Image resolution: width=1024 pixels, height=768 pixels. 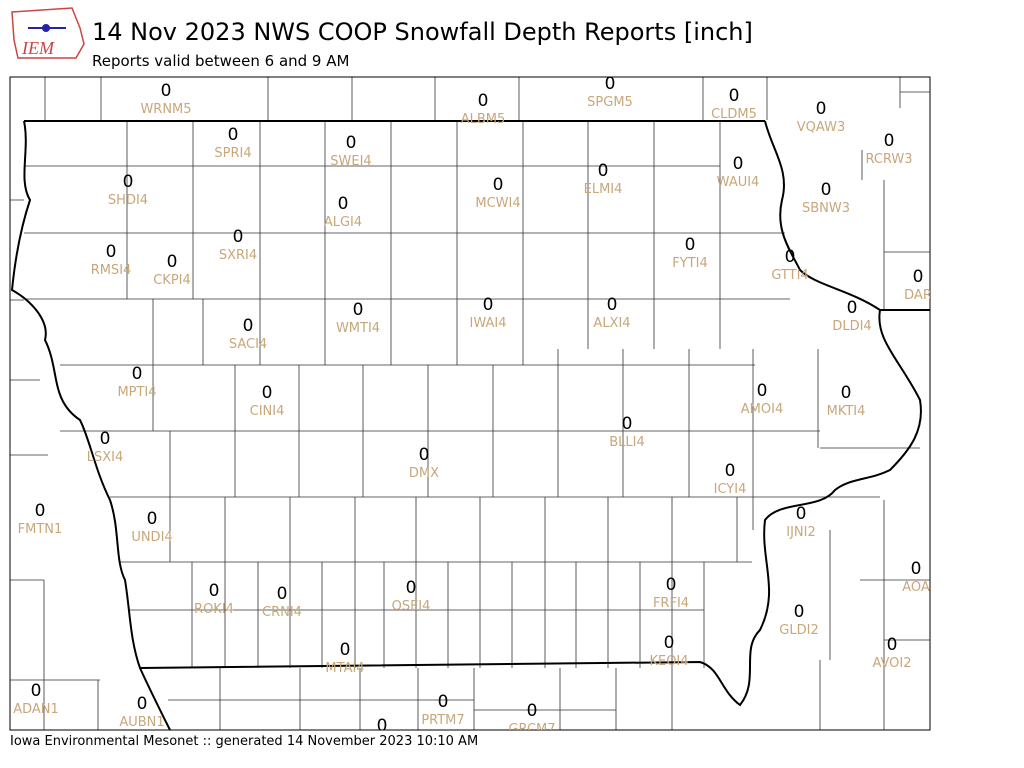 I want to click on station-label: KEOI4, so click(x=668, y=661).